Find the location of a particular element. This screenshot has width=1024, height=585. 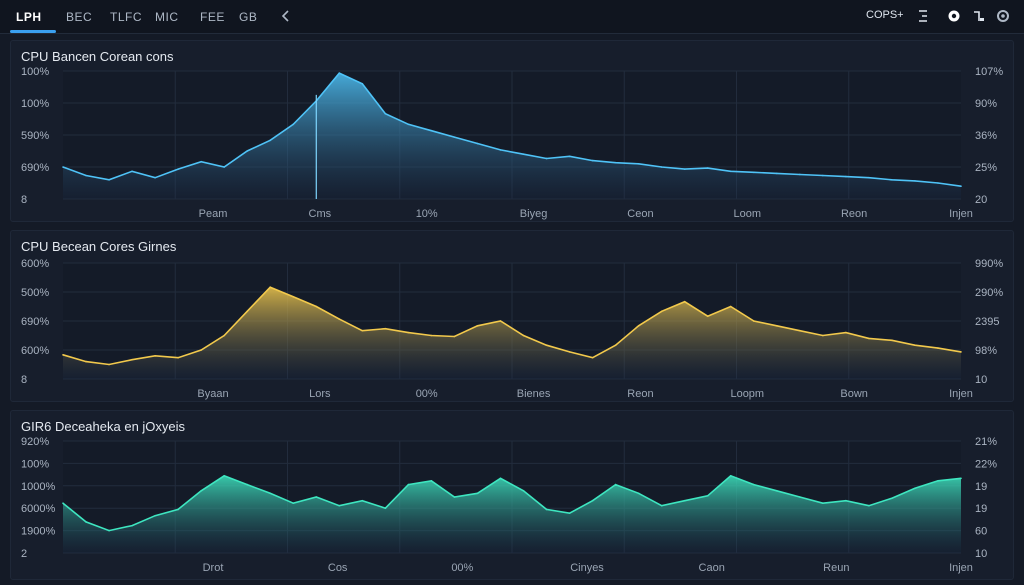

y-tick-right: 290% is located at coordinates (989, 293).